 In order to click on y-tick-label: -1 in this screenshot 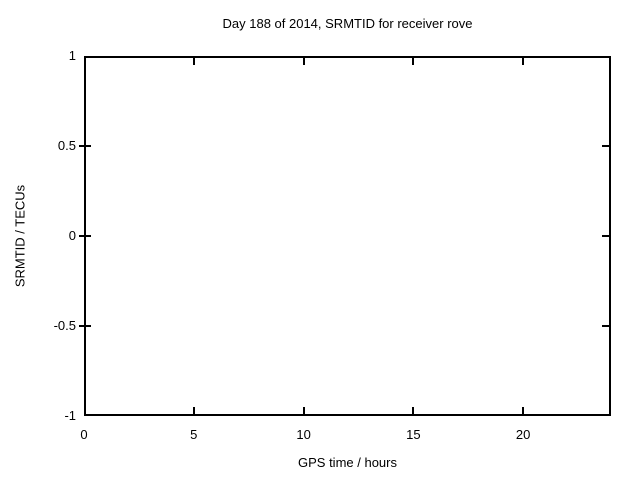, I will do `click(70, 415)`.